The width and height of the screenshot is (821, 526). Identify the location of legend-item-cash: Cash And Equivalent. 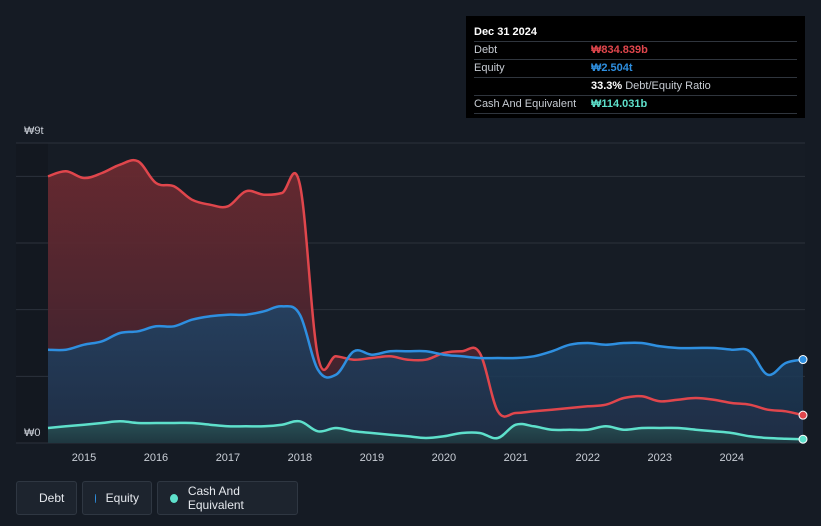
(227, 498).